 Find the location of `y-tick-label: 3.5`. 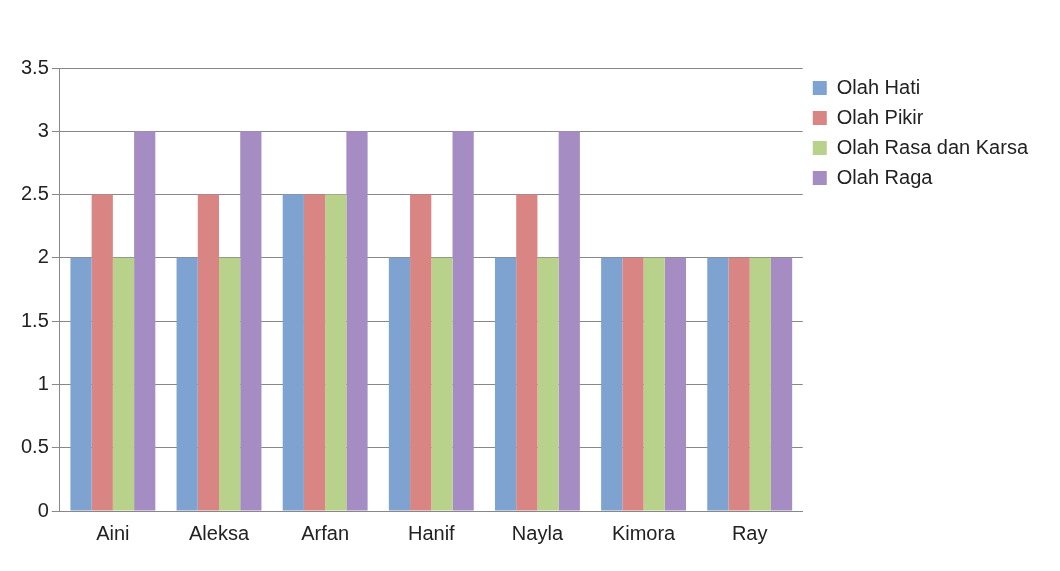

y-tick-label: 3.5 is located at coordinates (34, 66).